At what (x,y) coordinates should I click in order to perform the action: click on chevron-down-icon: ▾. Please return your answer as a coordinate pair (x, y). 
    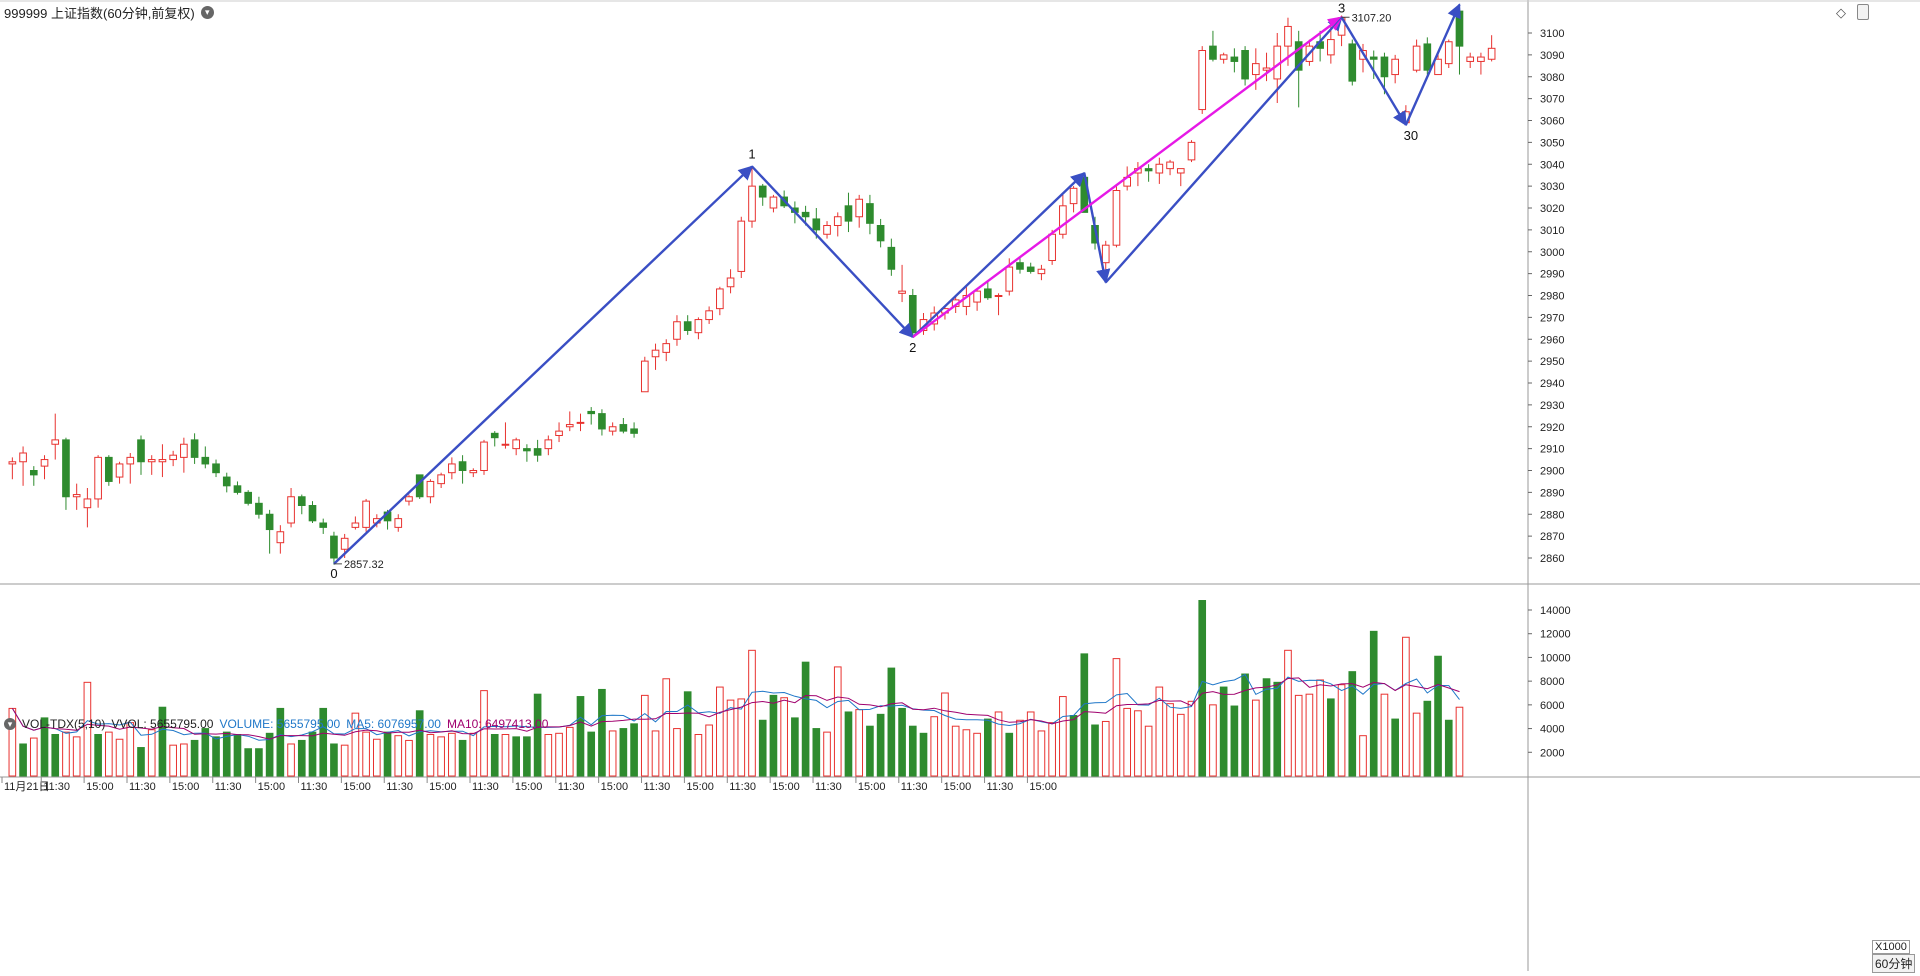
    Looking at the image, I should click on (10, 724).